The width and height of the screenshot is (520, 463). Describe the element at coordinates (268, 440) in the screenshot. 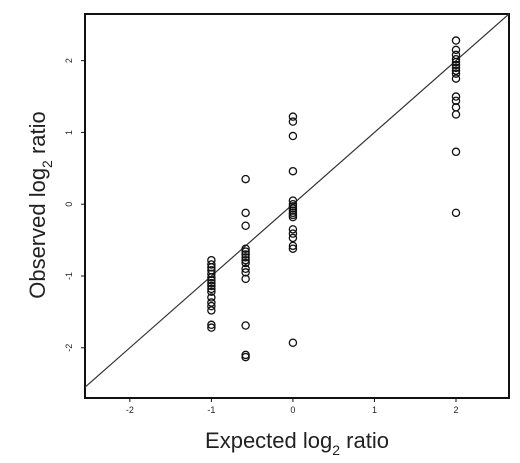

I see `x-axis-title-prefix: Expected log` at that location.